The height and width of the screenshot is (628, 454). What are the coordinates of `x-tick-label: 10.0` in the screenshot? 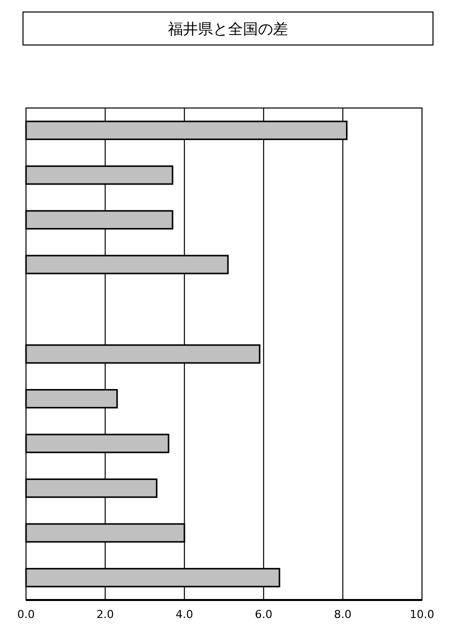 It's located at (422, 614).